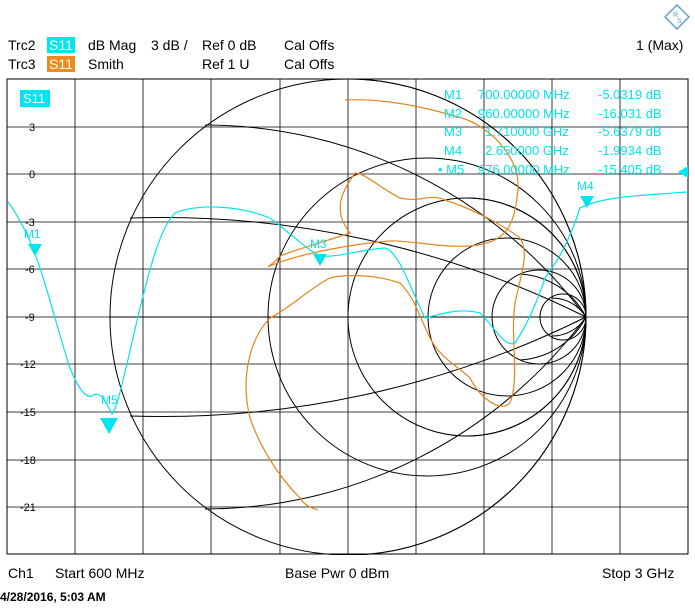 Image resolution: width=695 pixels, height=613 pixels. I want to click on channel-label: Ch1, so click(21, 573).